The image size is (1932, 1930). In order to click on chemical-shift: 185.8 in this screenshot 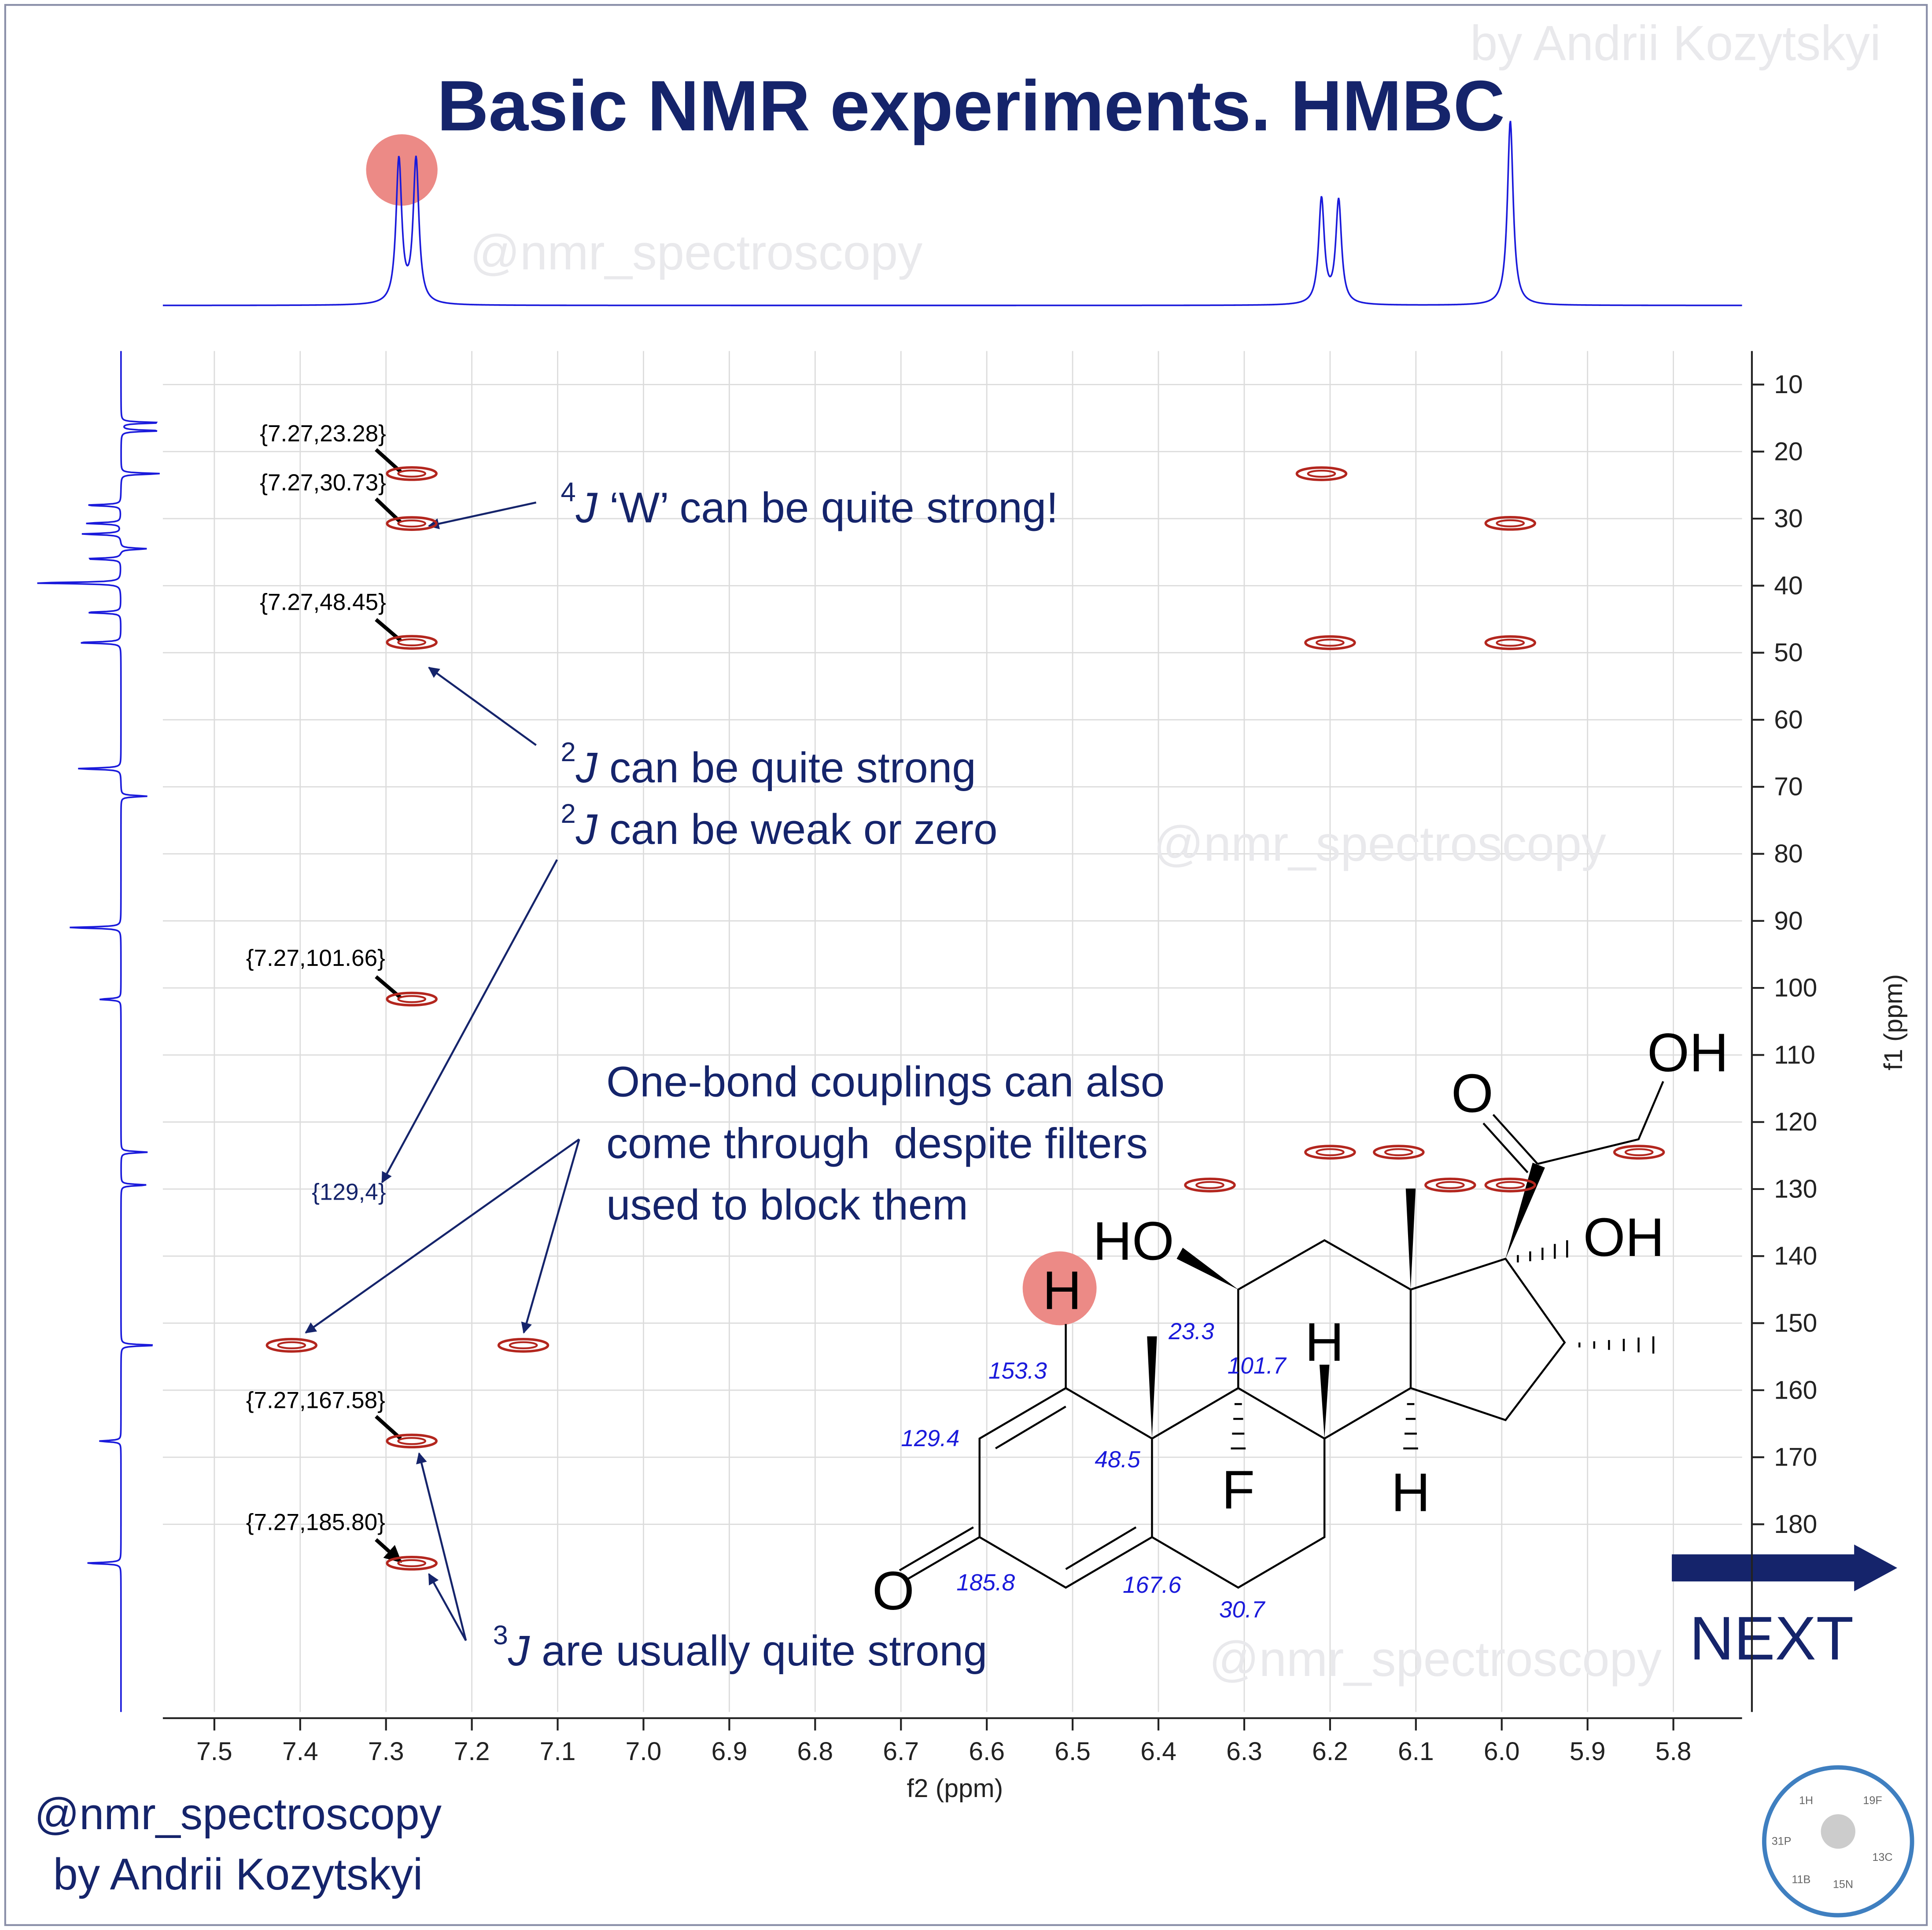, I will do `click(985, 1583)`.